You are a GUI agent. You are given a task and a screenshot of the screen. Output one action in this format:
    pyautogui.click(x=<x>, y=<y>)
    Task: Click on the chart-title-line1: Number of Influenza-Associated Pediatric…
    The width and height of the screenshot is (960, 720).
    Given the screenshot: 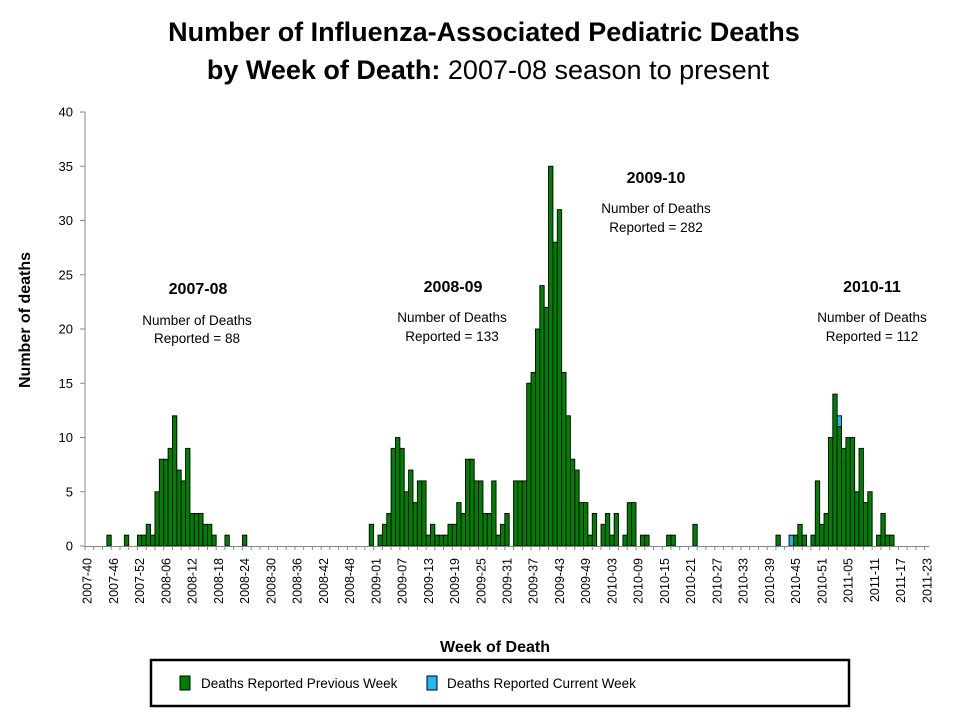 What is the action you would take?
    pyautogui.click(x=484, y=32)
    